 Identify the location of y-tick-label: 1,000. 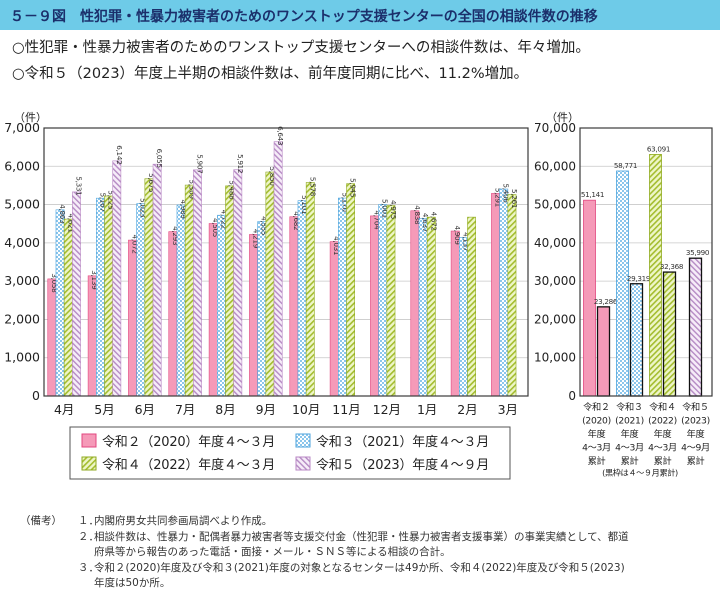
(22, 357).